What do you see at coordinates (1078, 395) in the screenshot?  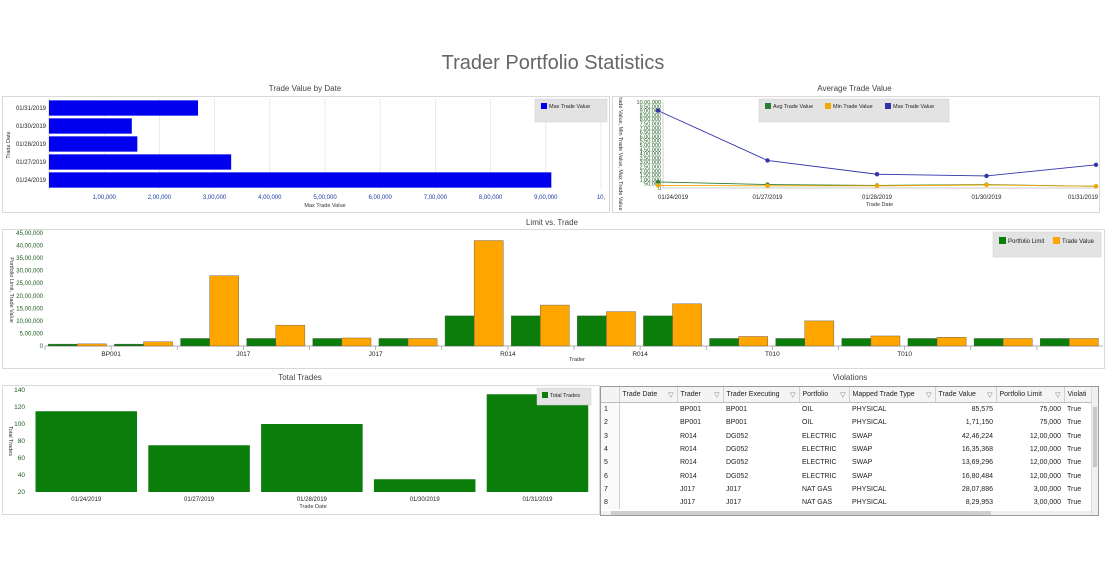 I see `column-header: Violati` at bounding box center [1078, 395].